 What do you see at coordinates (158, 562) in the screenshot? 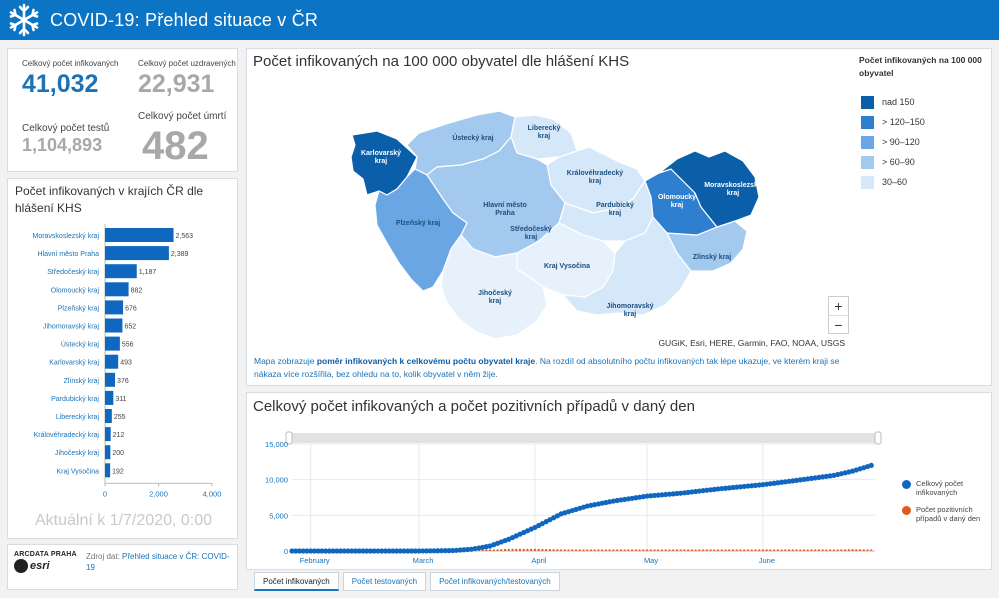
I see `source-link: Přehled situace v ČR: COVID-19` at bounding box center [158, 562].